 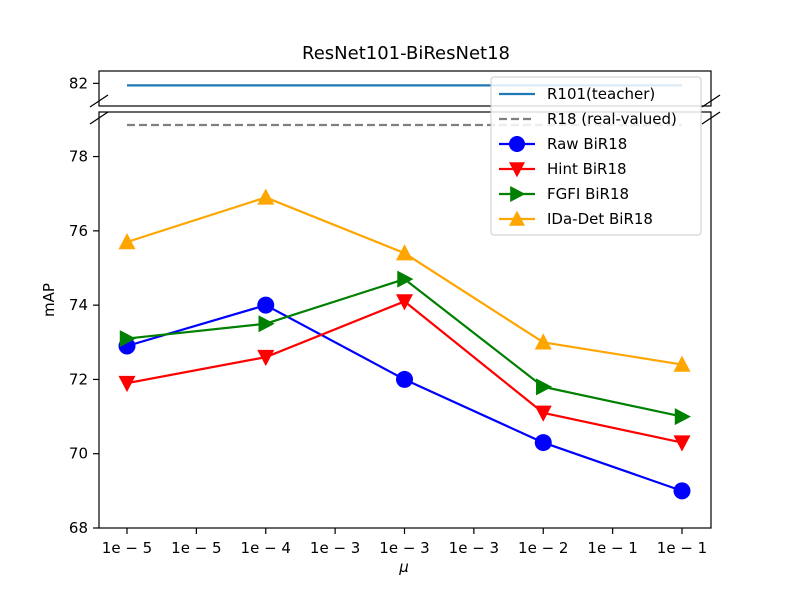 I want to click on y-tick-label: 82, so click(x=78, y=83).